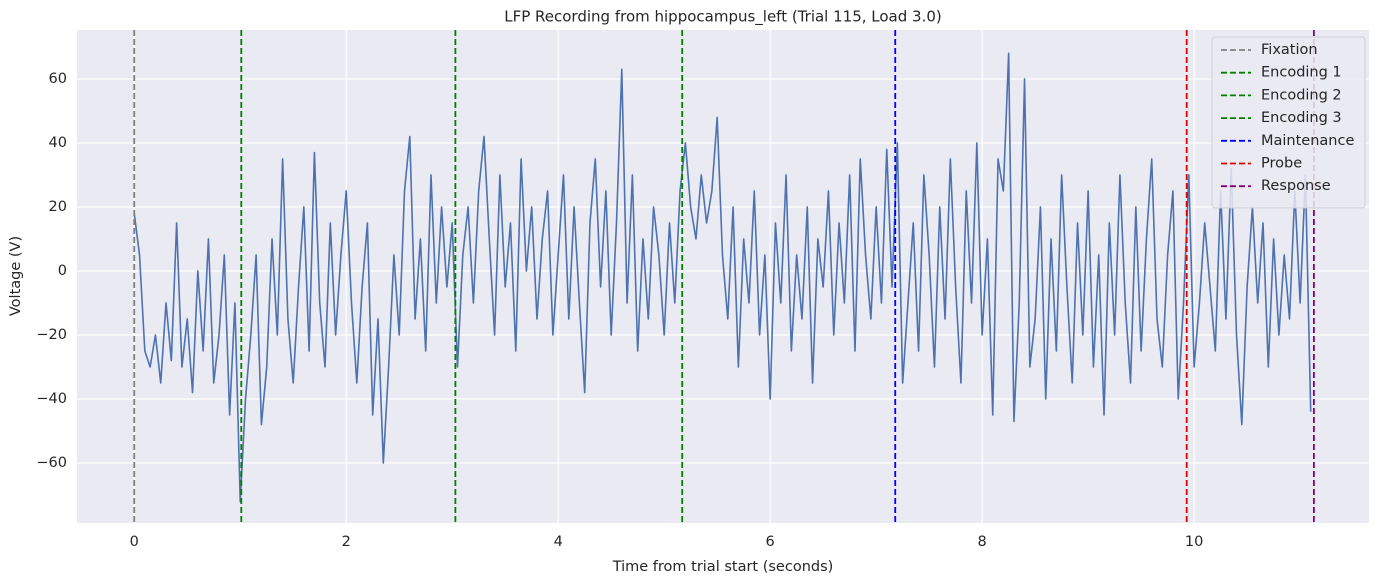  Describe the element at coordinates (58, 79) in the screenshot. I see `y-tick-label: 60` at that location.